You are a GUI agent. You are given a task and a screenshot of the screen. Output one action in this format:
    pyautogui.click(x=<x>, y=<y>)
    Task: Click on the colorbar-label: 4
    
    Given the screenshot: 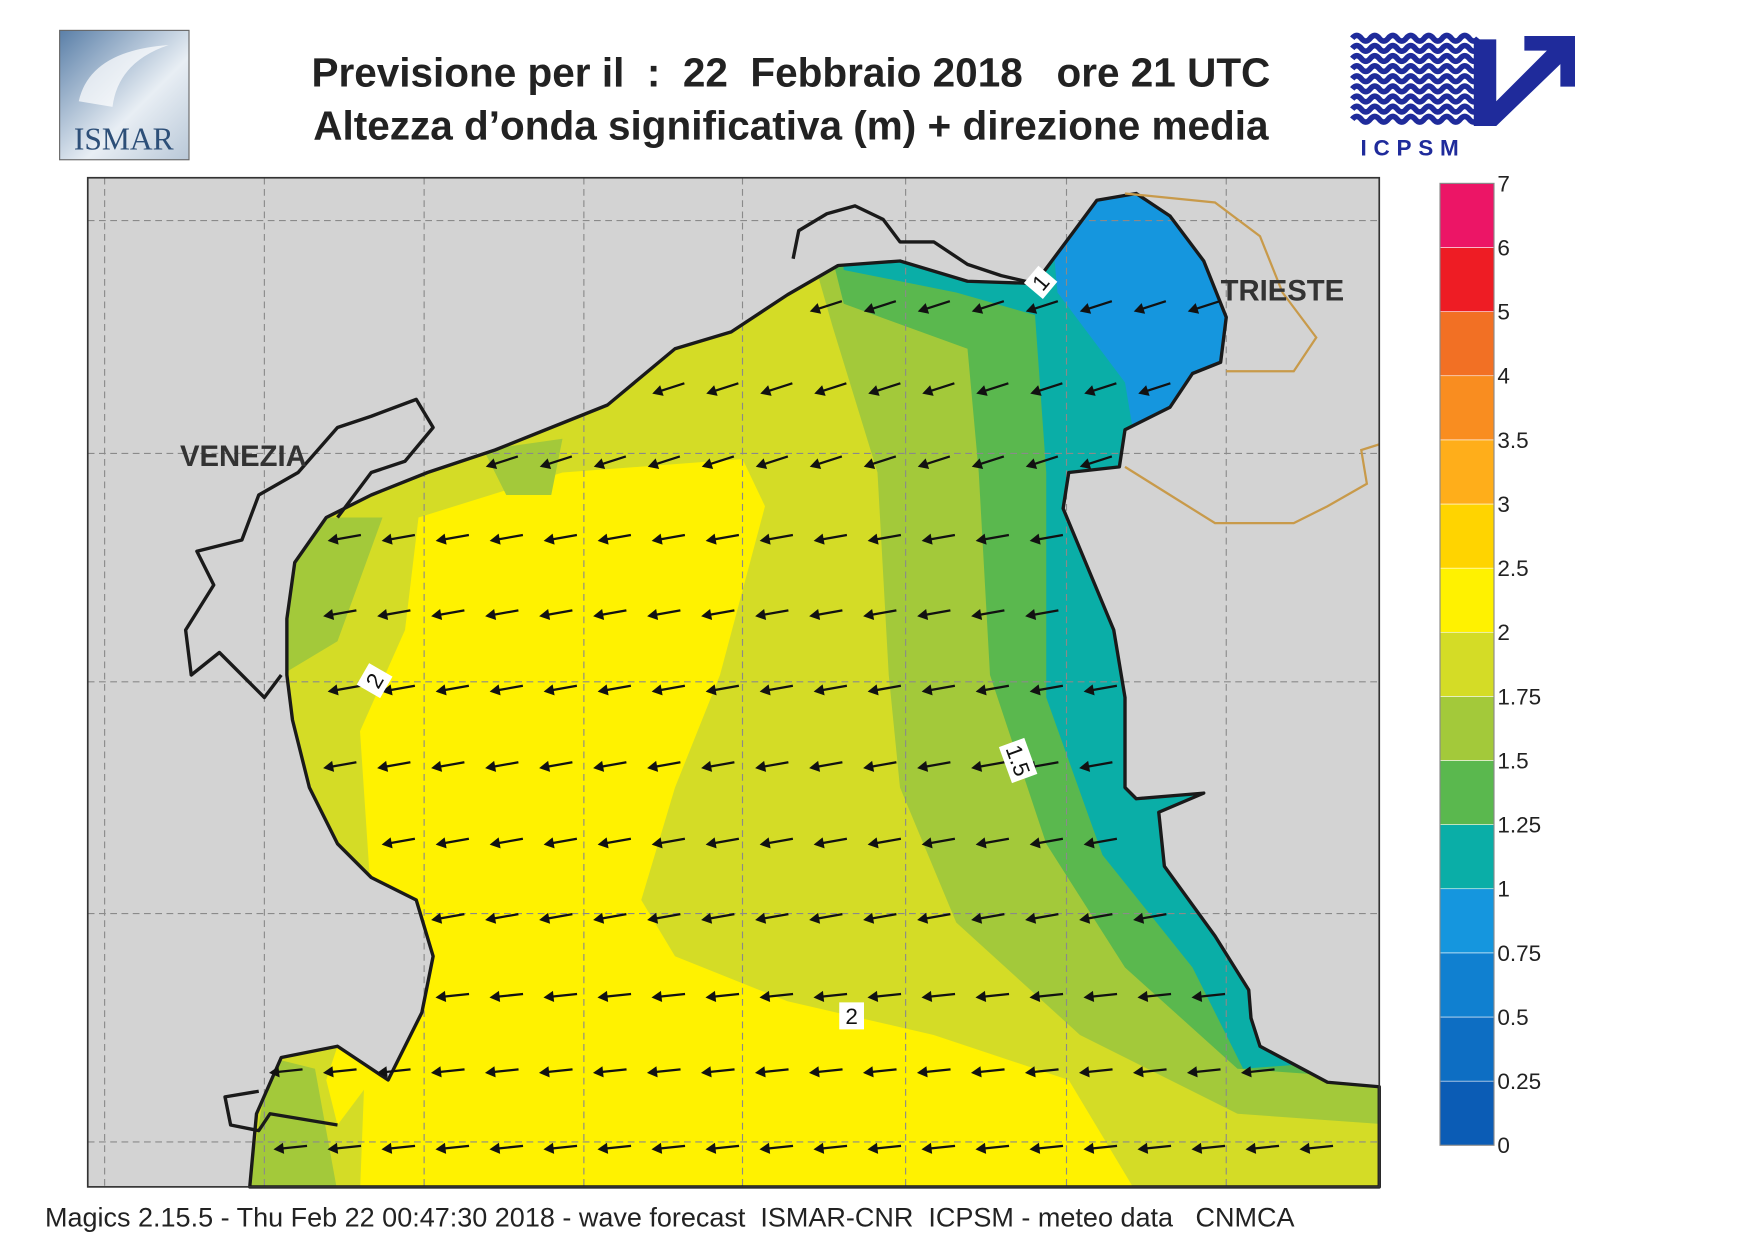 What is the action you would take?
    pyautogui.click(x=1503, y=376)
    